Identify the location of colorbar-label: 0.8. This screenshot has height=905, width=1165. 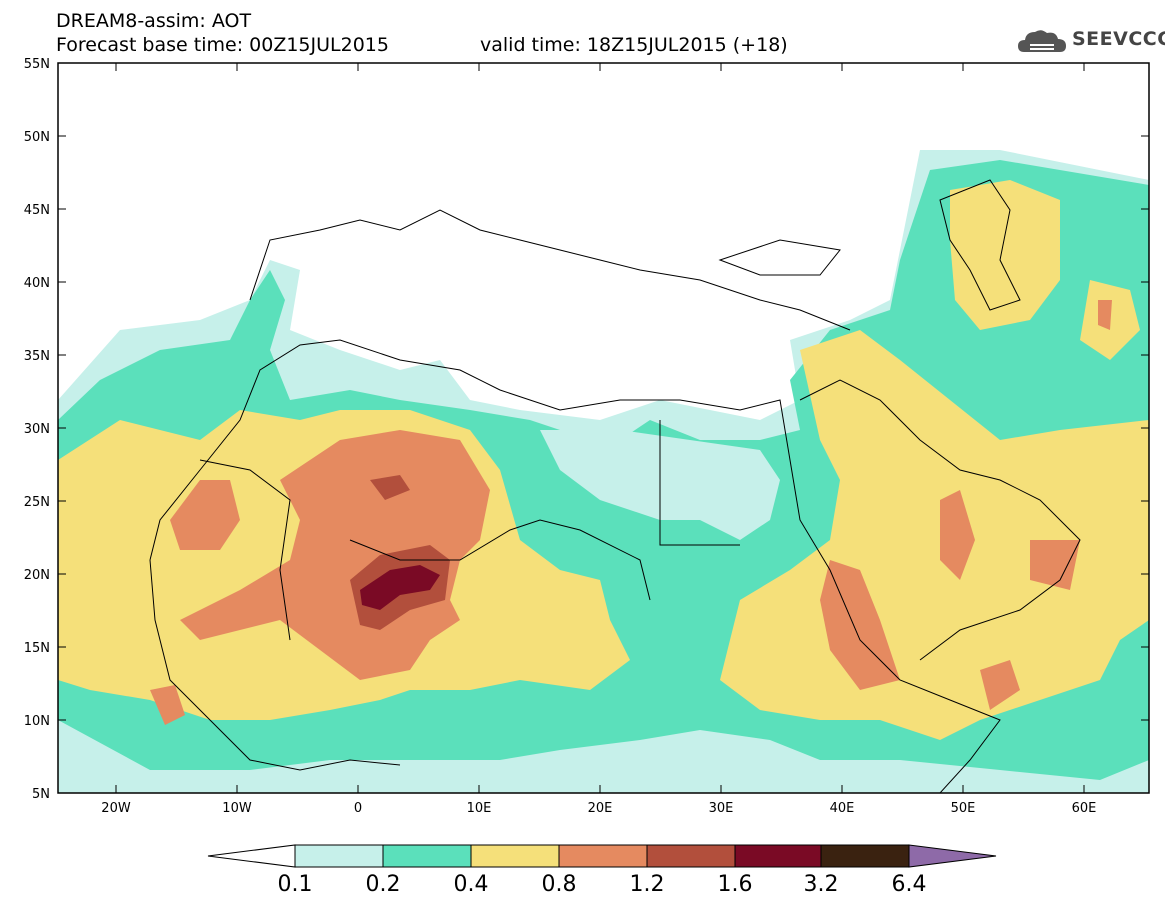
(559, 884).